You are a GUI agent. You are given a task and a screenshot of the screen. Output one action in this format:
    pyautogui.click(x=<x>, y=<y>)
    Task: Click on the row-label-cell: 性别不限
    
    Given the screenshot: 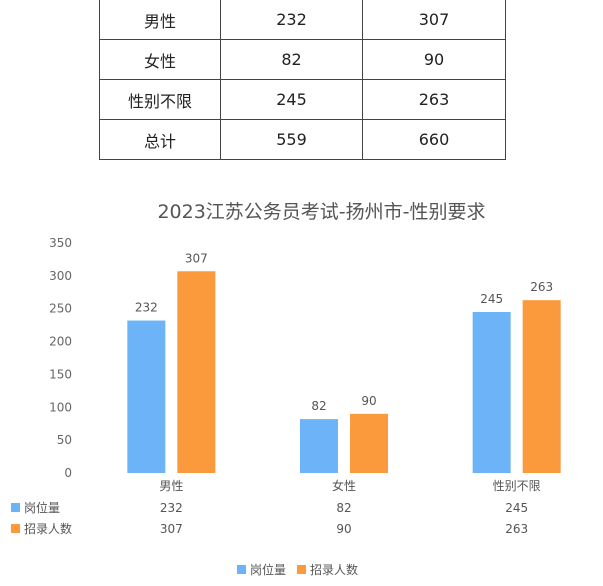 What is the action you would take?
    pyautogui.click(x=160, y=99)
    